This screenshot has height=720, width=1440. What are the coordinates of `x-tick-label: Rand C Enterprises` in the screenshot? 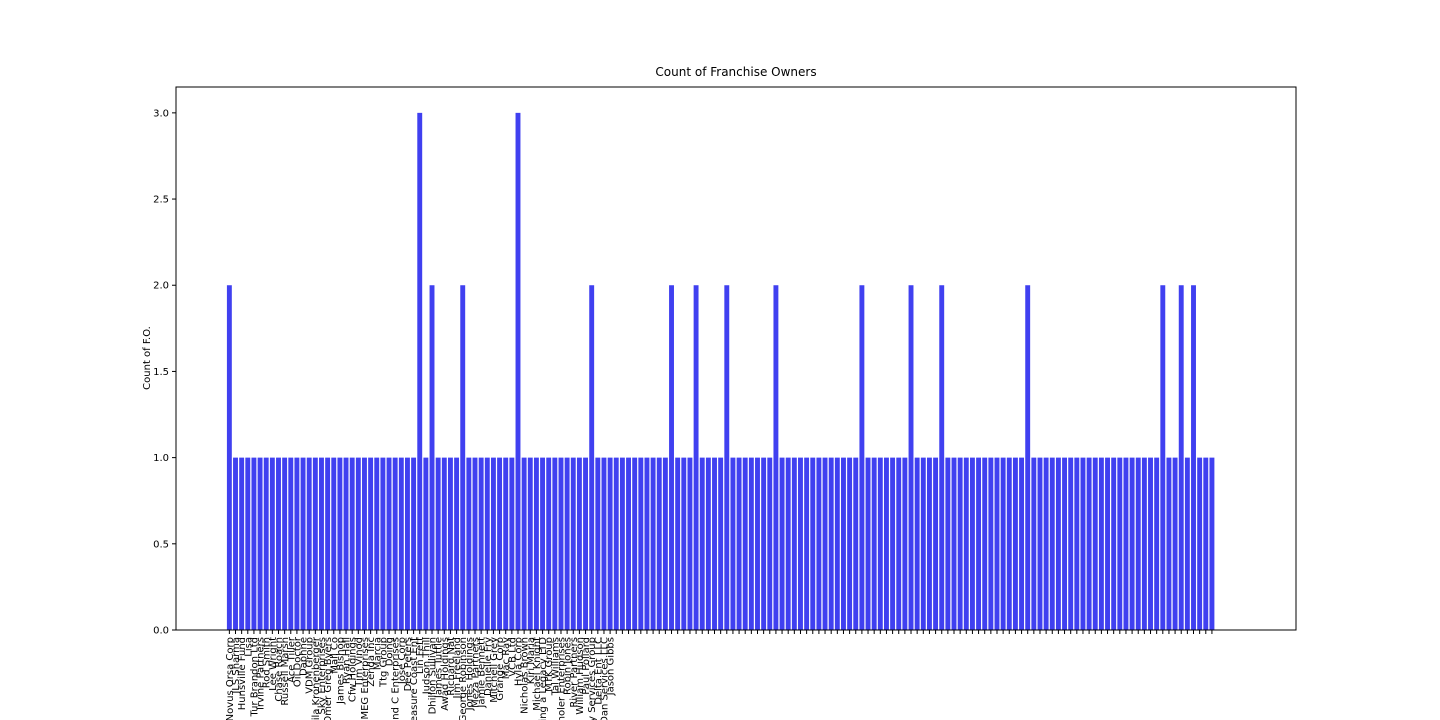 It's located at (396, 678).